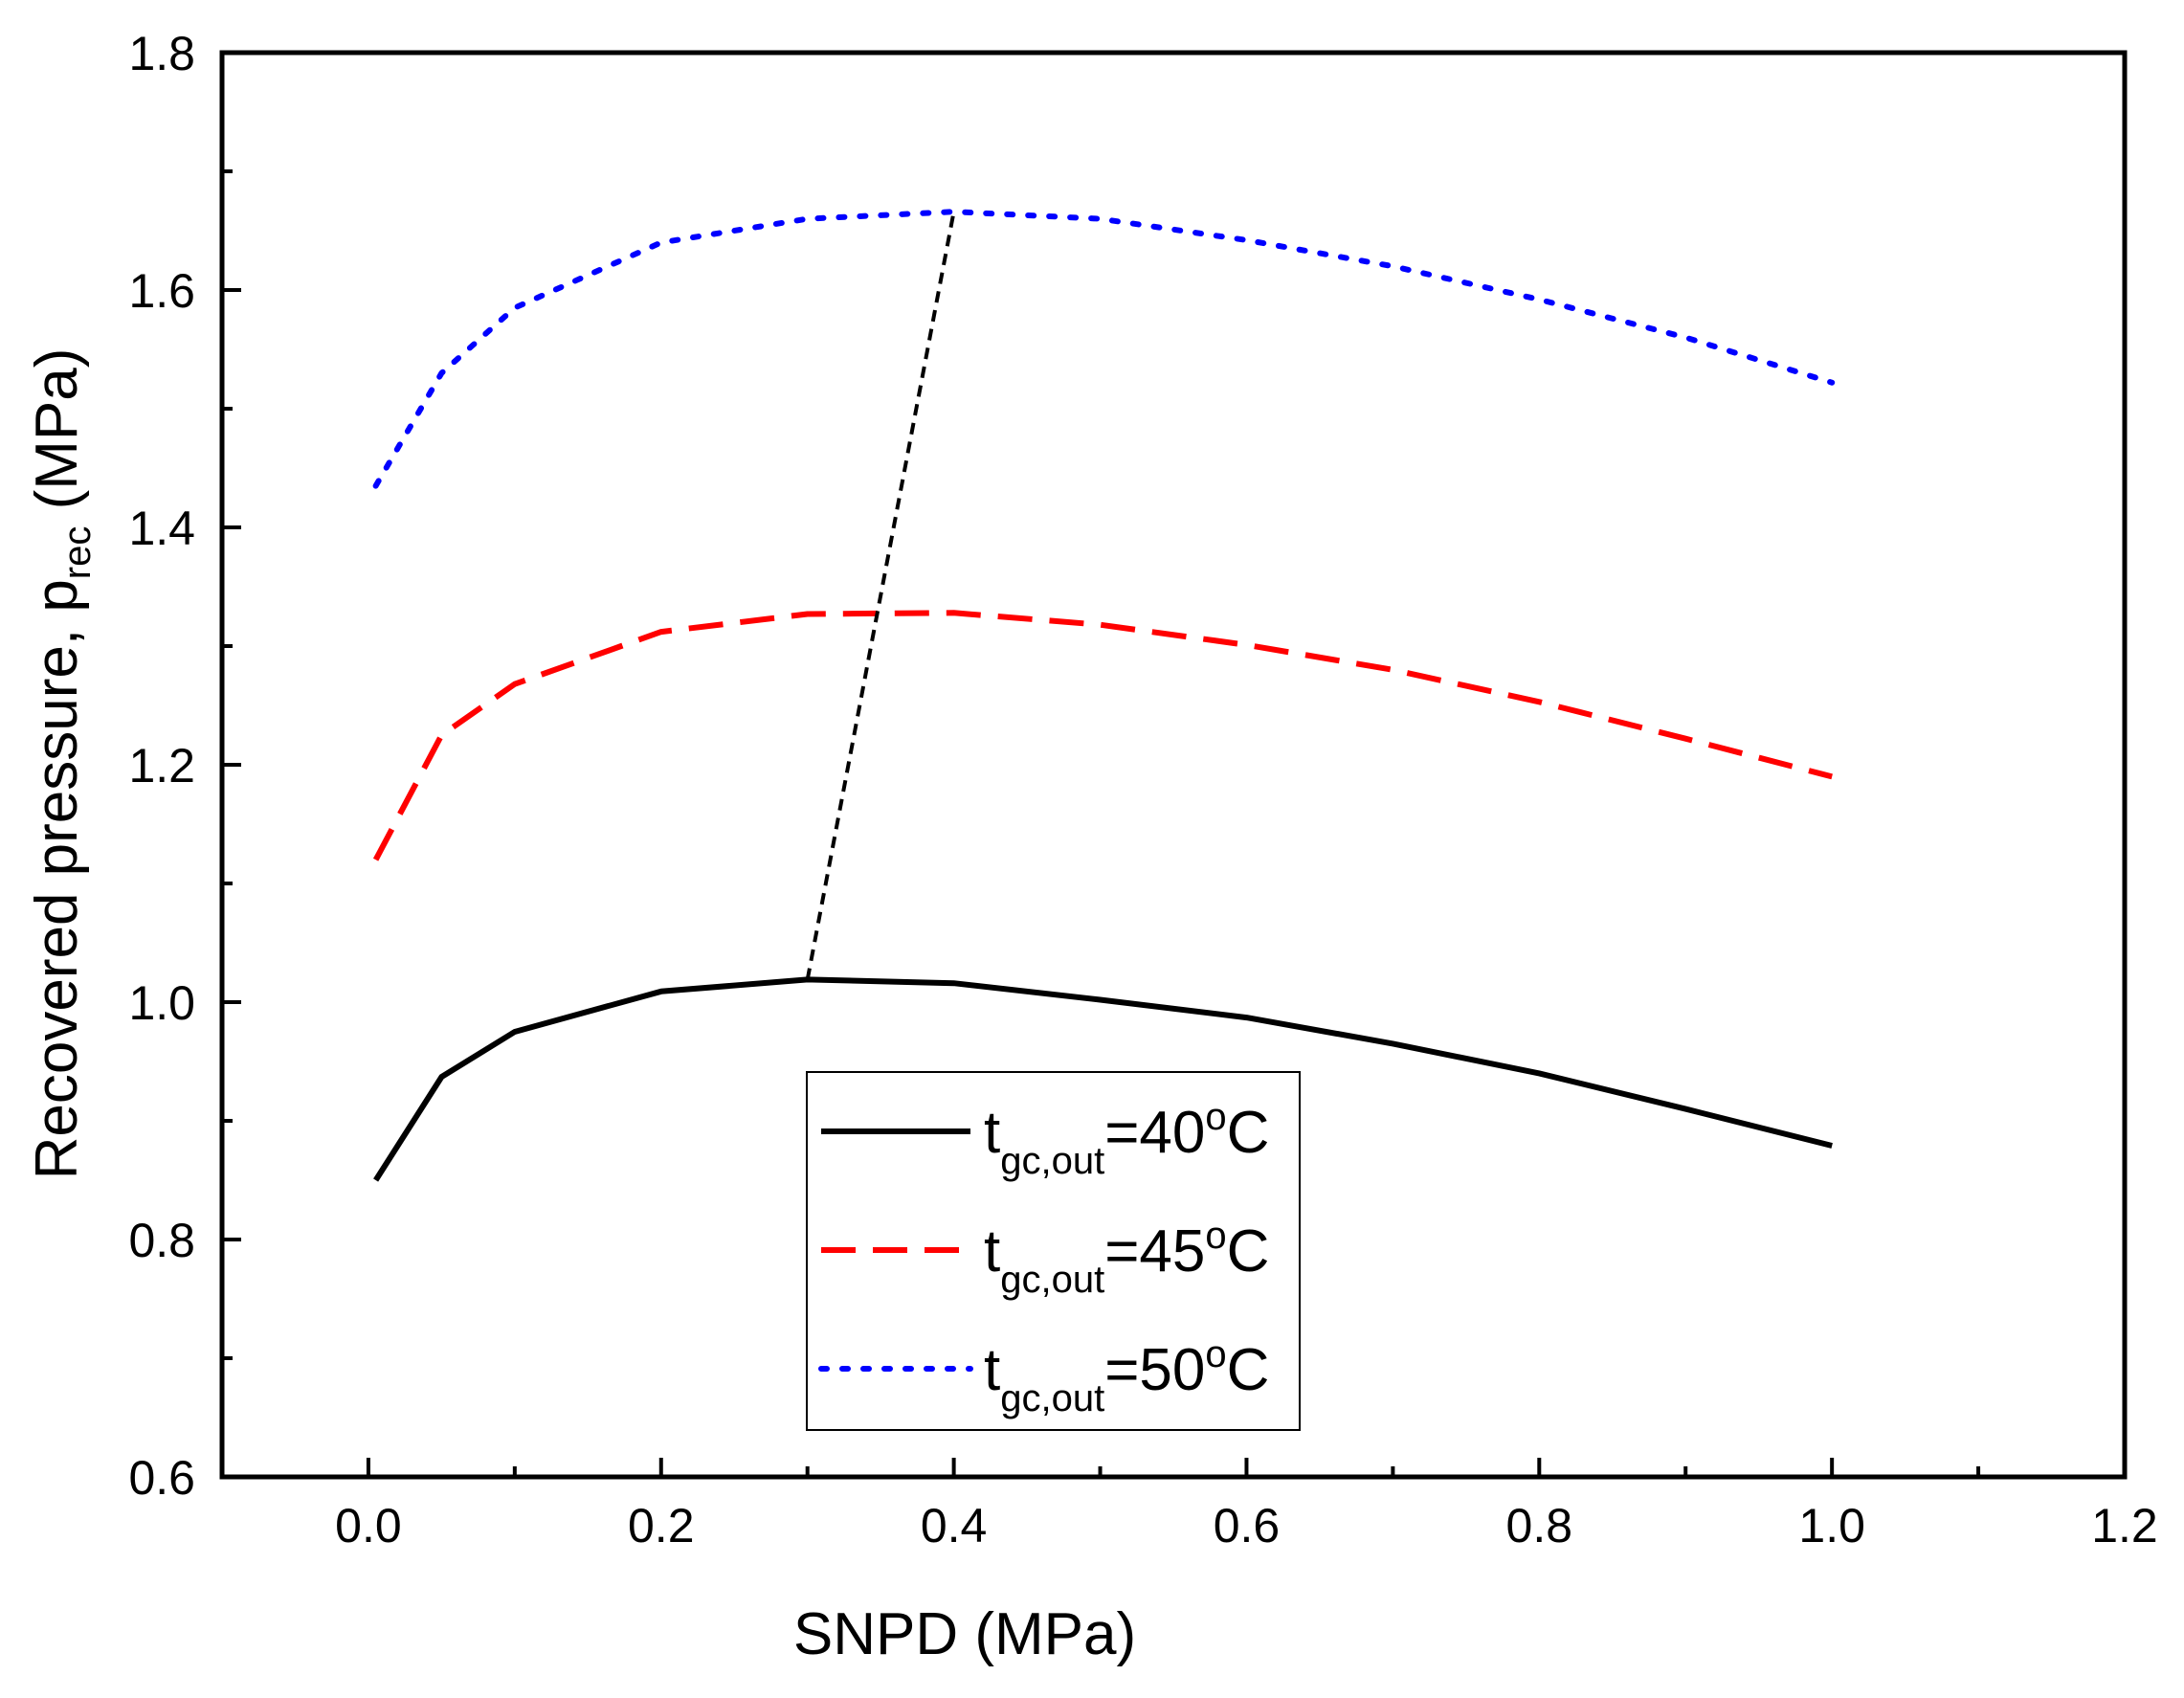 Image resolution: width=2184 pixels, height=1698 pixels. Describe the element at coordinates (1155, 1251) in the screenshot. I see `legend-label-eq: =45` at that location.